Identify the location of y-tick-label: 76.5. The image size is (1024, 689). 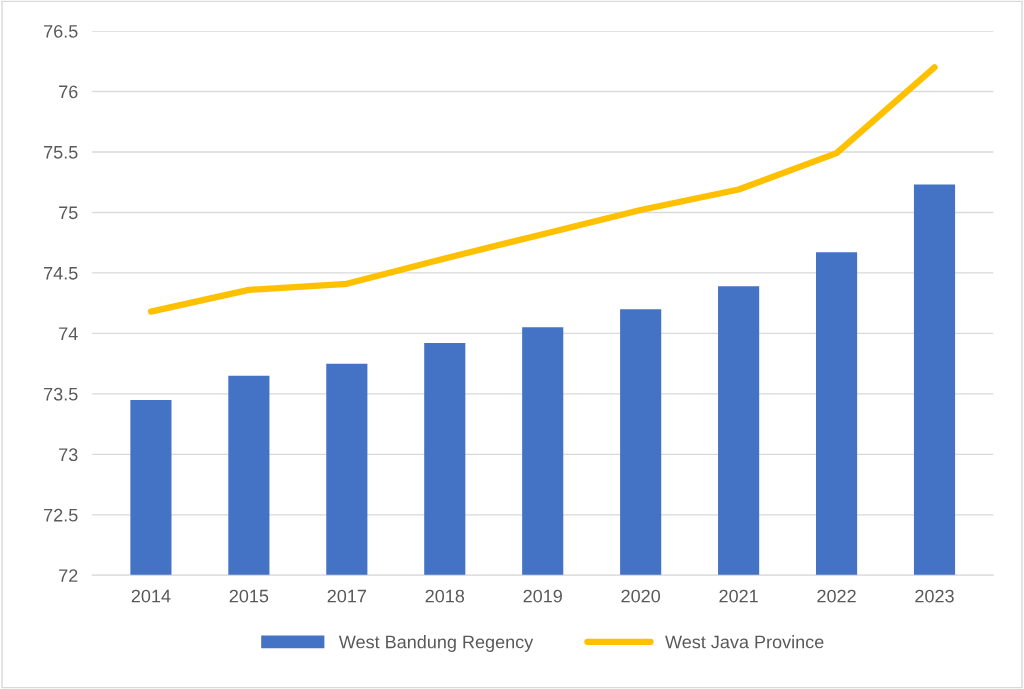
(61, 31).